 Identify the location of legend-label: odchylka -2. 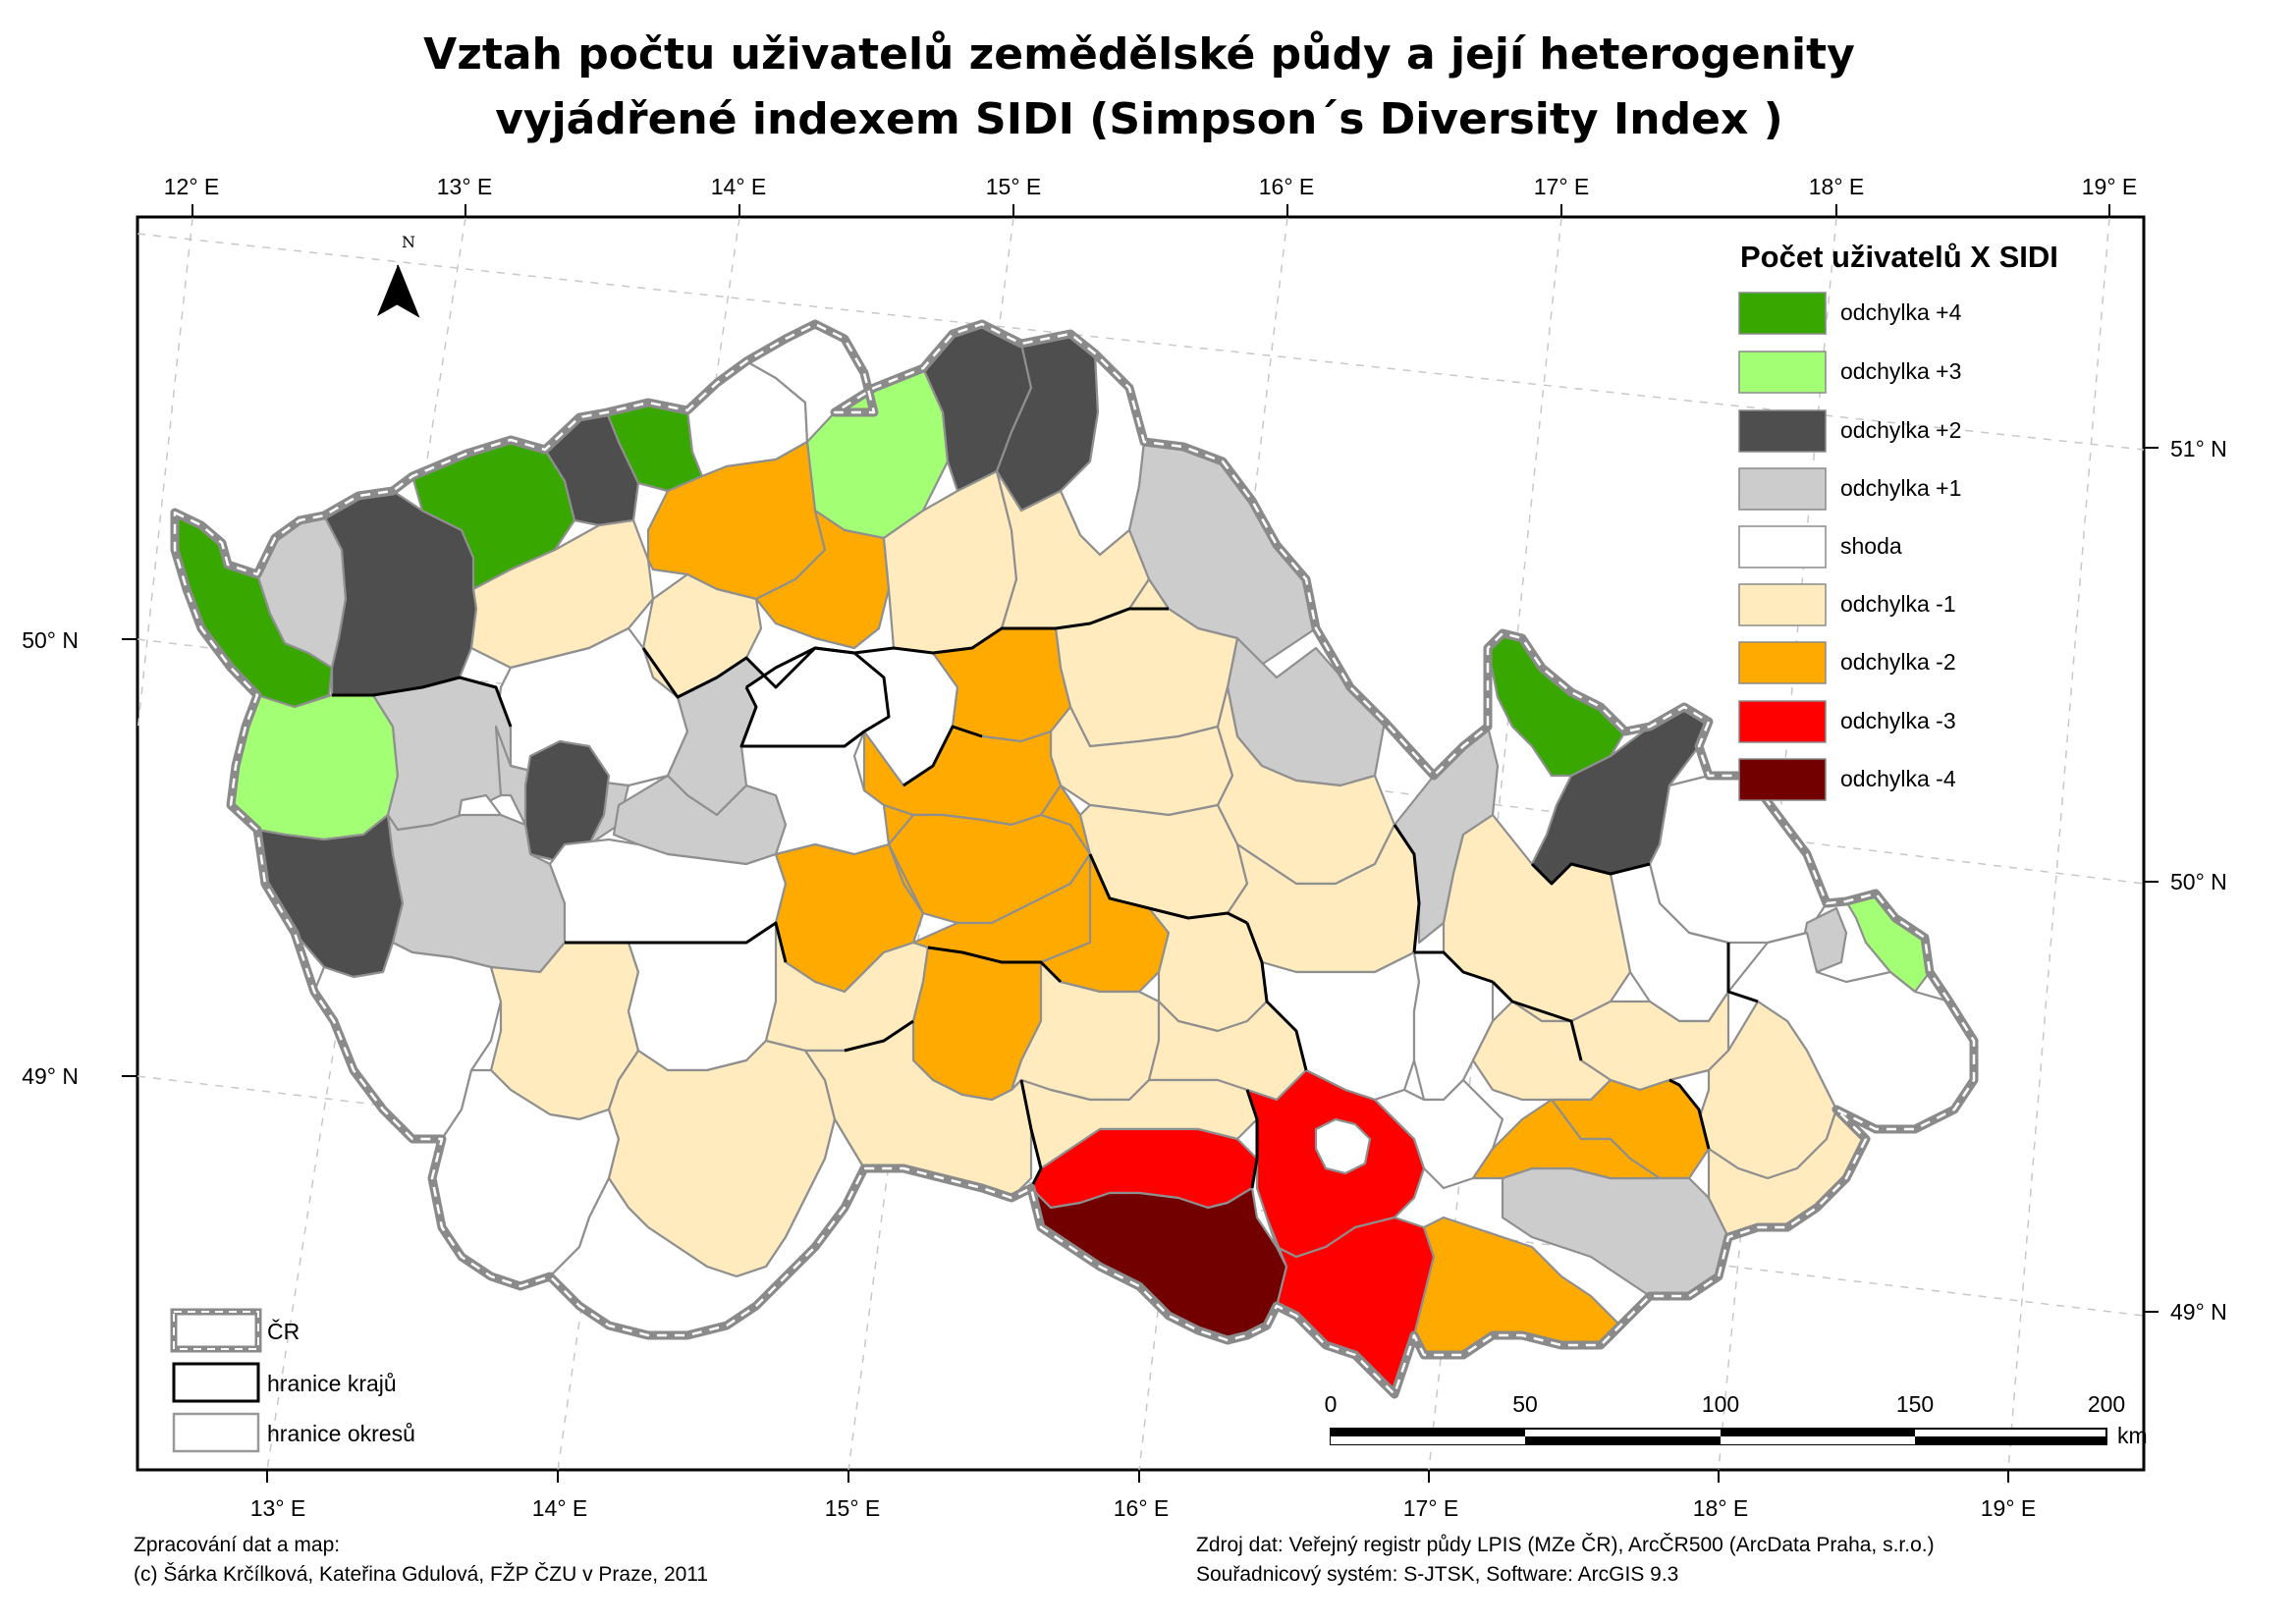
(1898, 662).